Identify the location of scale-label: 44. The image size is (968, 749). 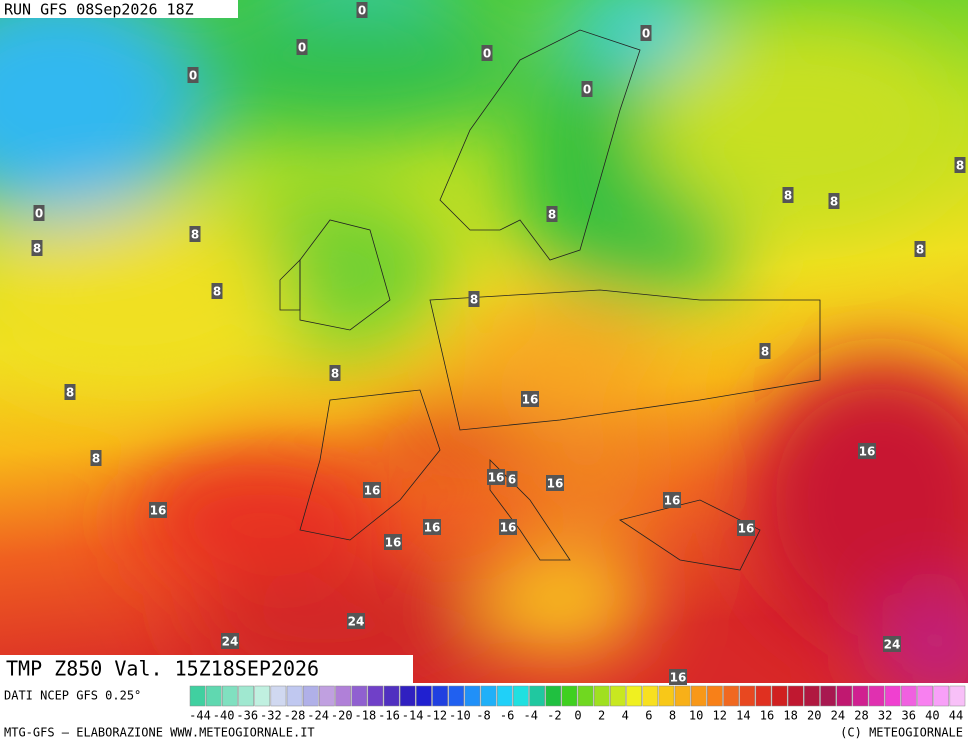
(956, 716).